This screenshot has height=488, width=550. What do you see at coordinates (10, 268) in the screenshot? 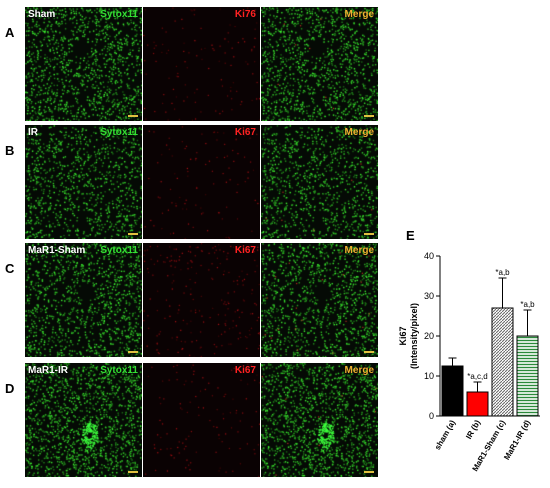
I see `panel-letter-c: C` at bounding box center [10, 268].